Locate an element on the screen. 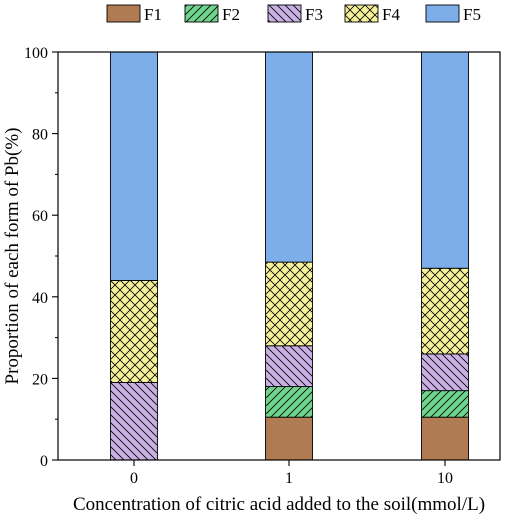 The image size is (526, 520). y-tick-label-20: 20 is located at coordinates (40, 379).